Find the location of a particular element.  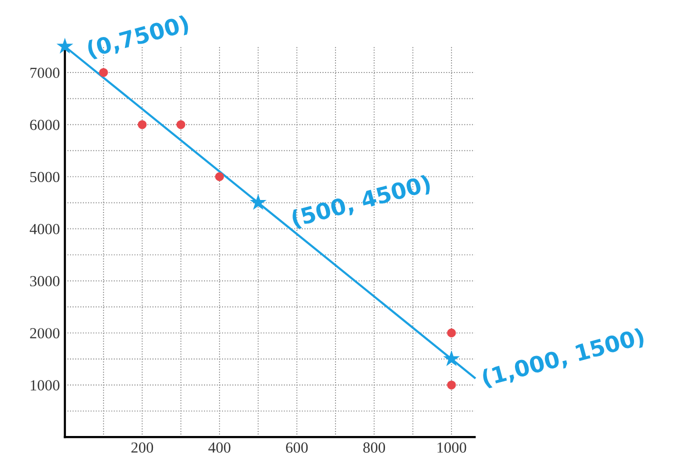

y-tick-label: 1000 is located at coordinates (45, 385).